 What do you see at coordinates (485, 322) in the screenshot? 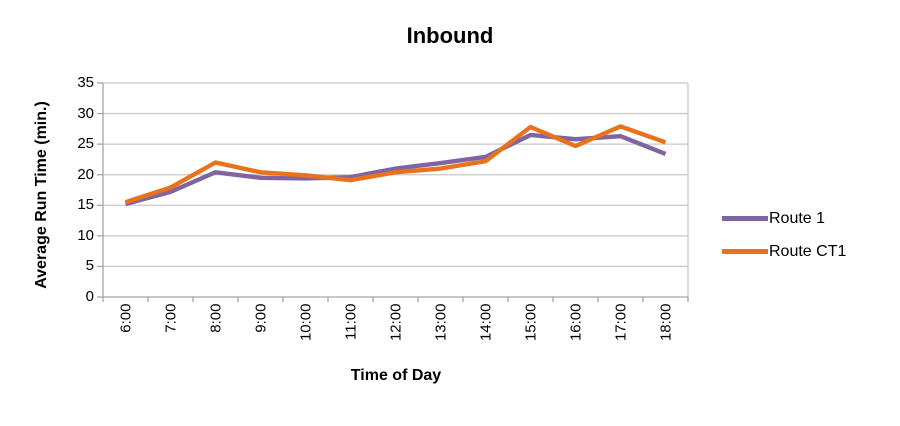
I see `x-tick-label: 14:00` at bounding box center [485, 322].